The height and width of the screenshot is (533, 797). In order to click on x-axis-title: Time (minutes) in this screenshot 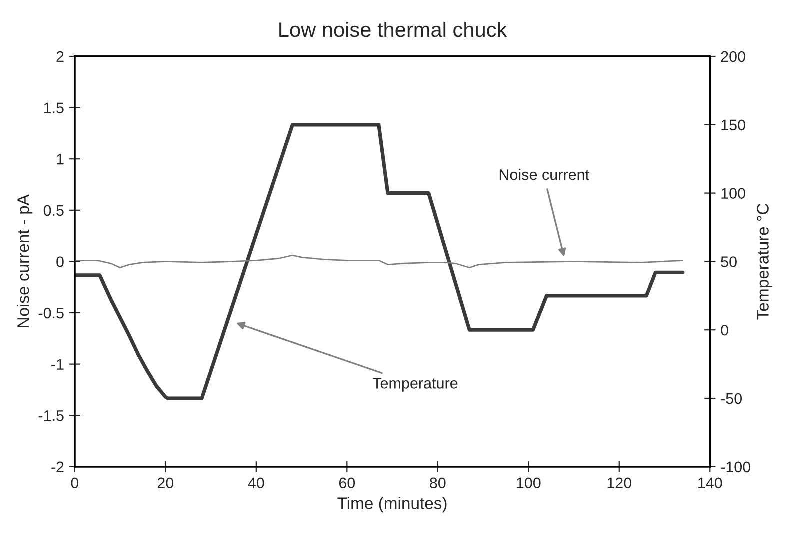, I will do `click(392, 505)`.